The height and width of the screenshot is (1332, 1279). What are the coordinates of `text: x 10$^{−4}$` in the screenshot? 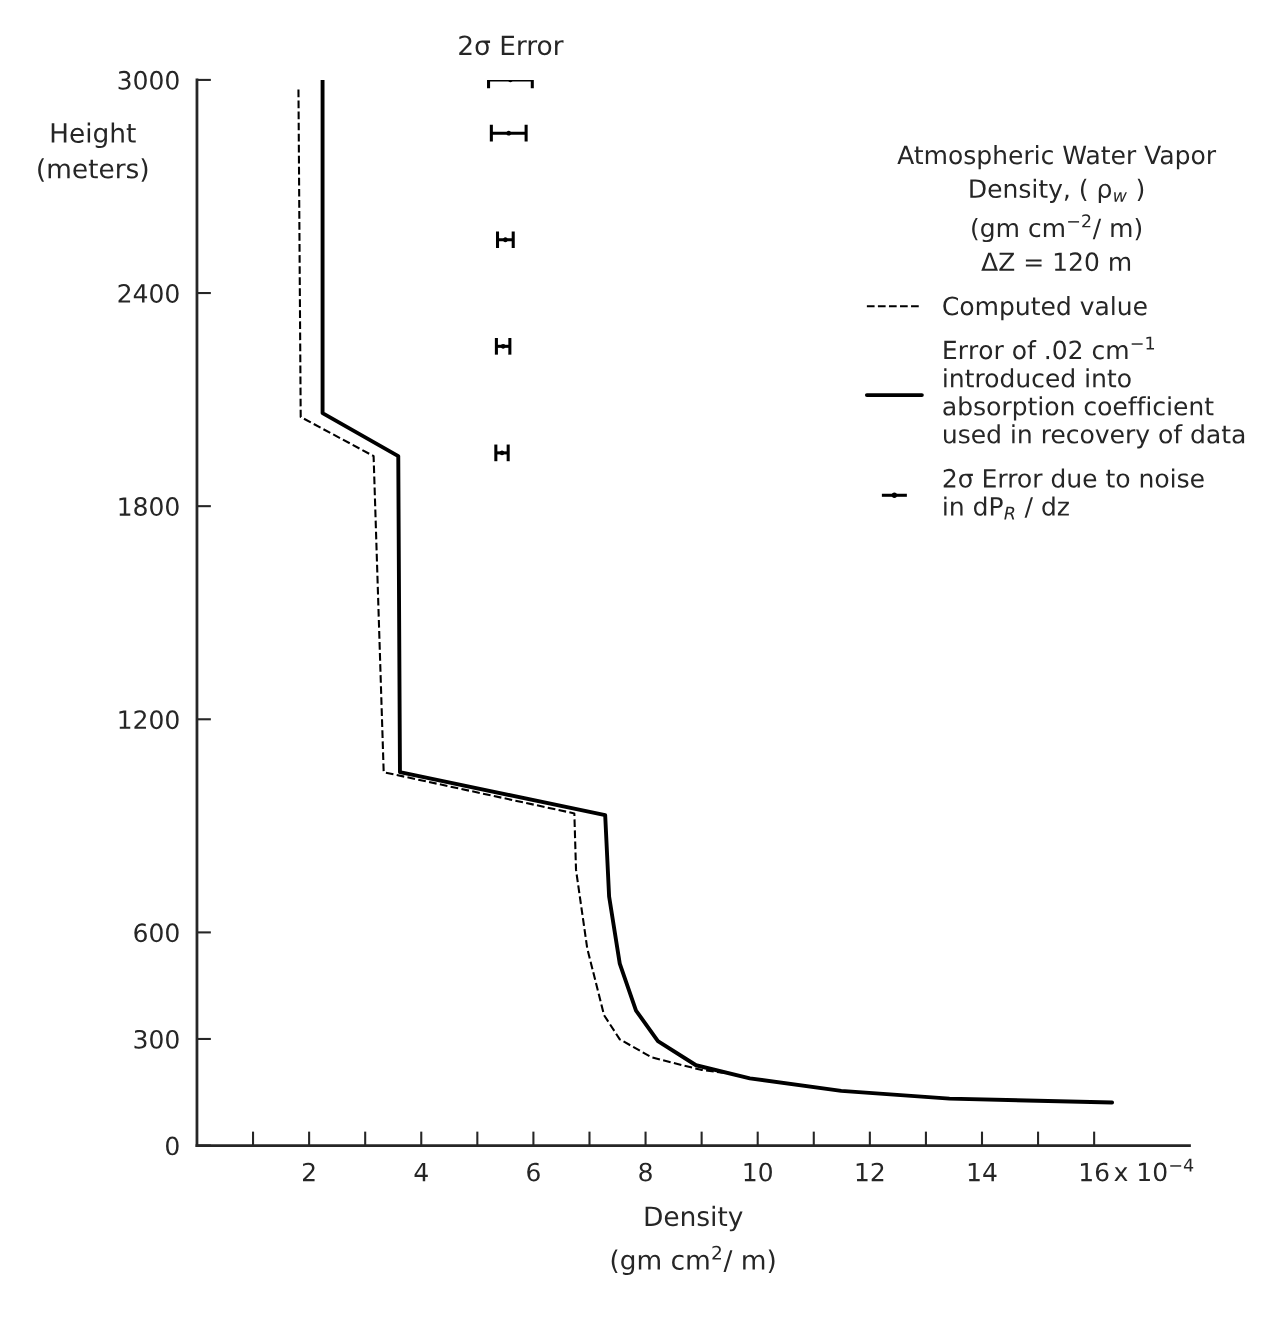 It's located at (1154, 1170).